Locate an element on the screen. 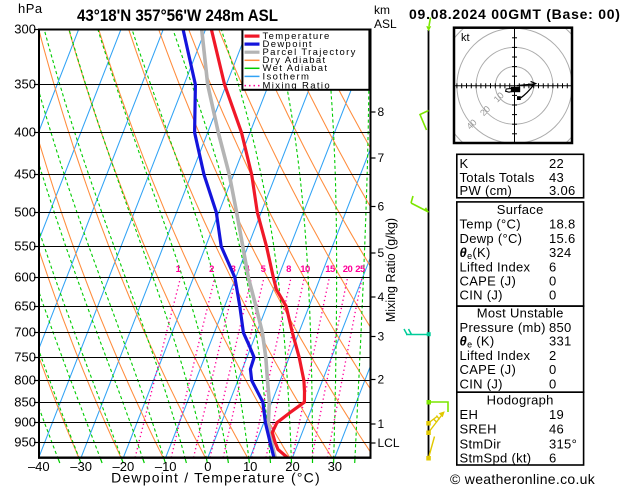 The image size is (629, 486). svg-text: 25 is located at coordinates (360, 269).